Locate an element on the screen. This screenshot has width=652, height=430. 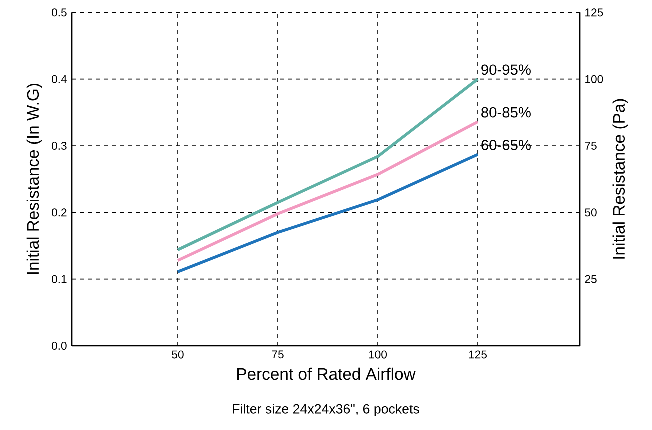
y2-axis-title: Initial Resistance (Pa) is located at coordinates (620, 179).